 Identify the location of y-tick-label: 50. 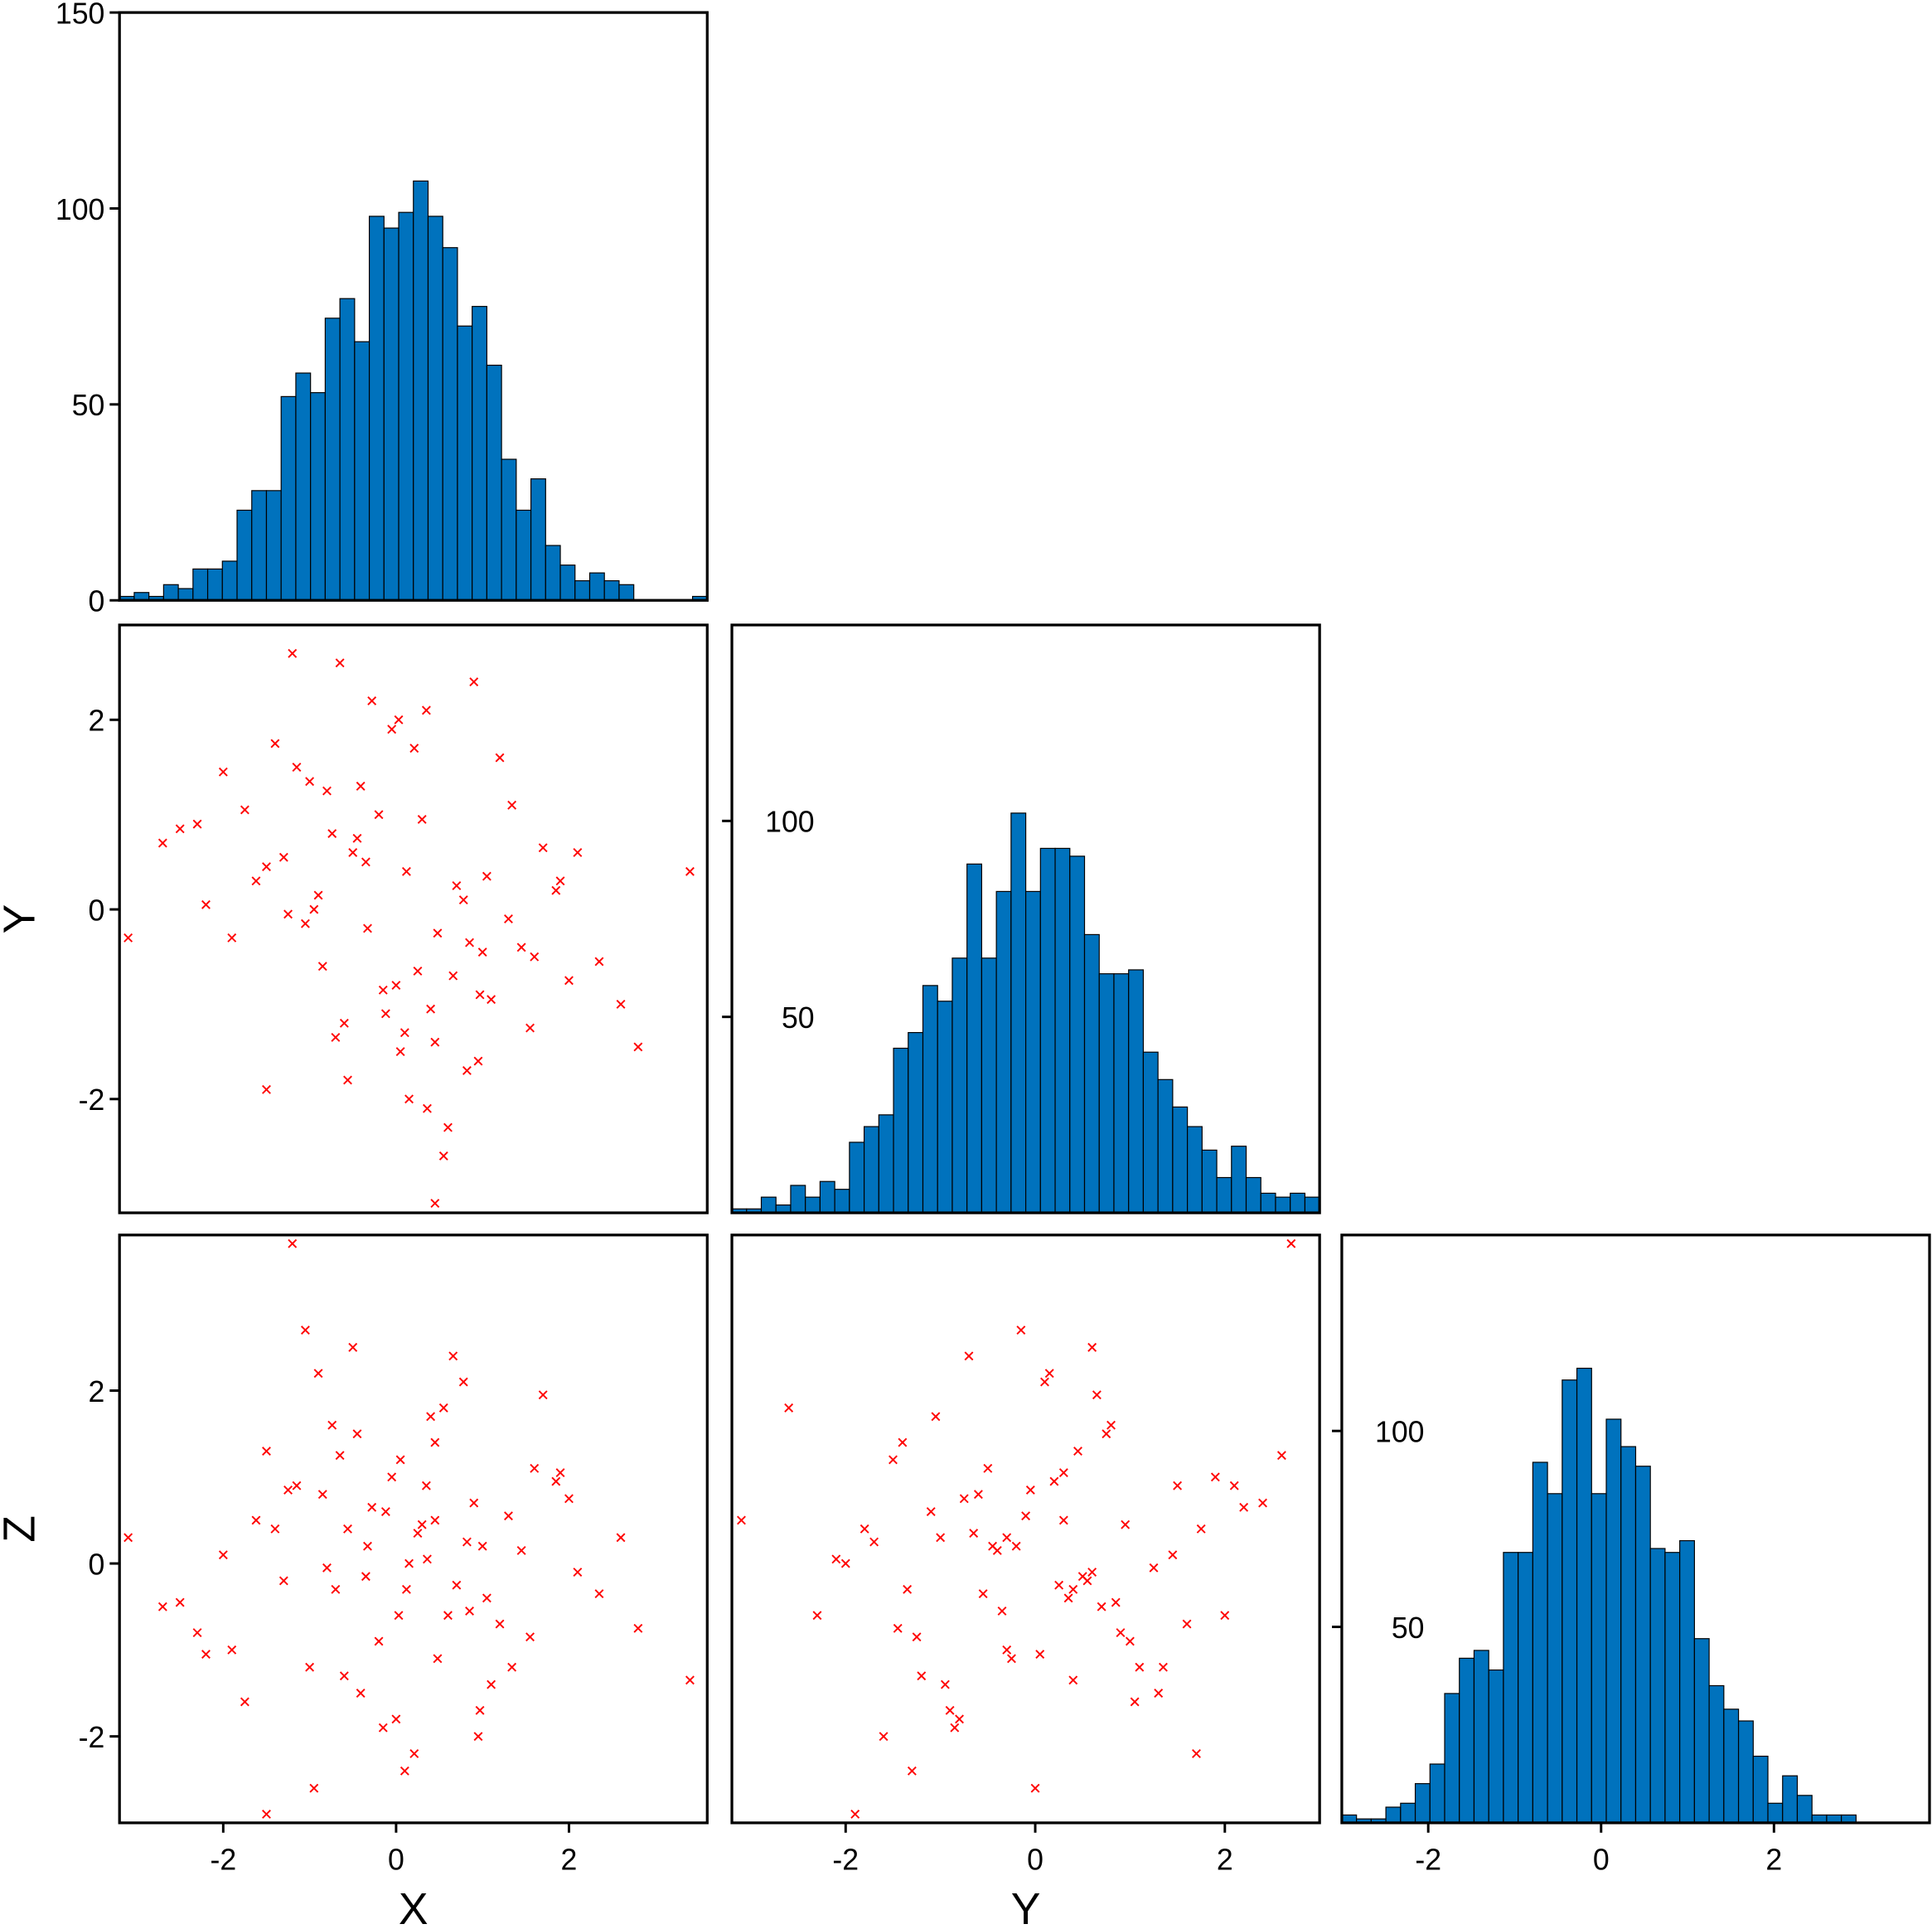
(798, 1018).